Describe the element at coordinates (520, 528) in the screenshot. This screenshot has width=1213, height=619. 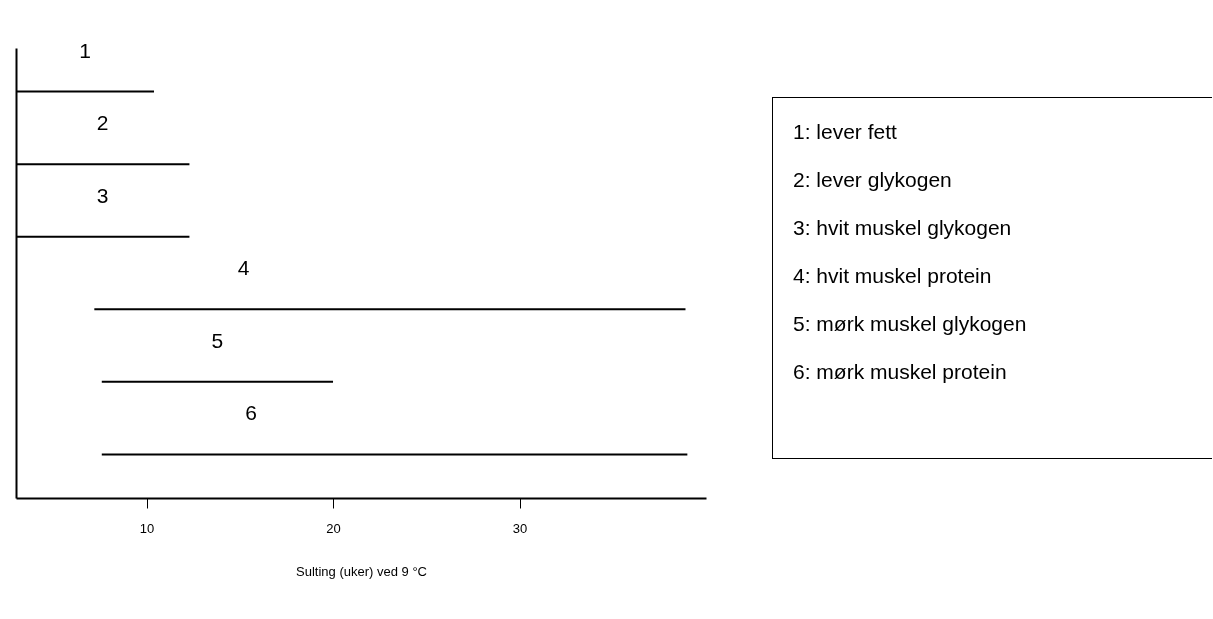
I see `x-tick-label: 30` at that location.